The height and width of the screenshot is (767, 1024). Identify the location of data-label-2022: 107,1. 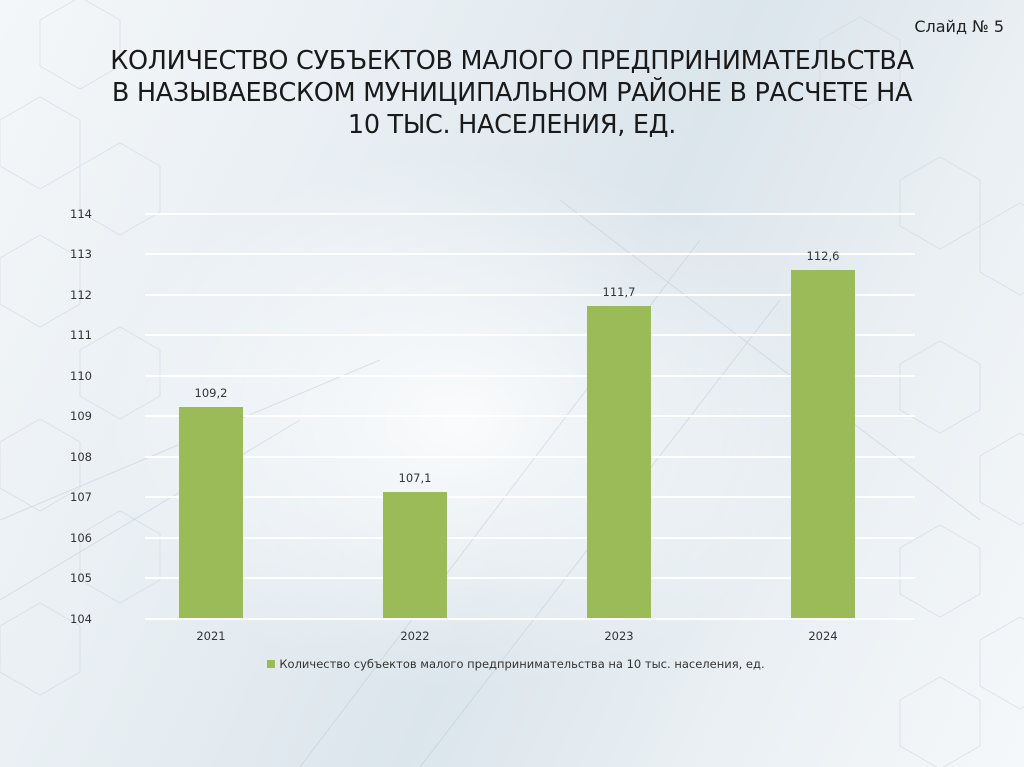
(415, 478).